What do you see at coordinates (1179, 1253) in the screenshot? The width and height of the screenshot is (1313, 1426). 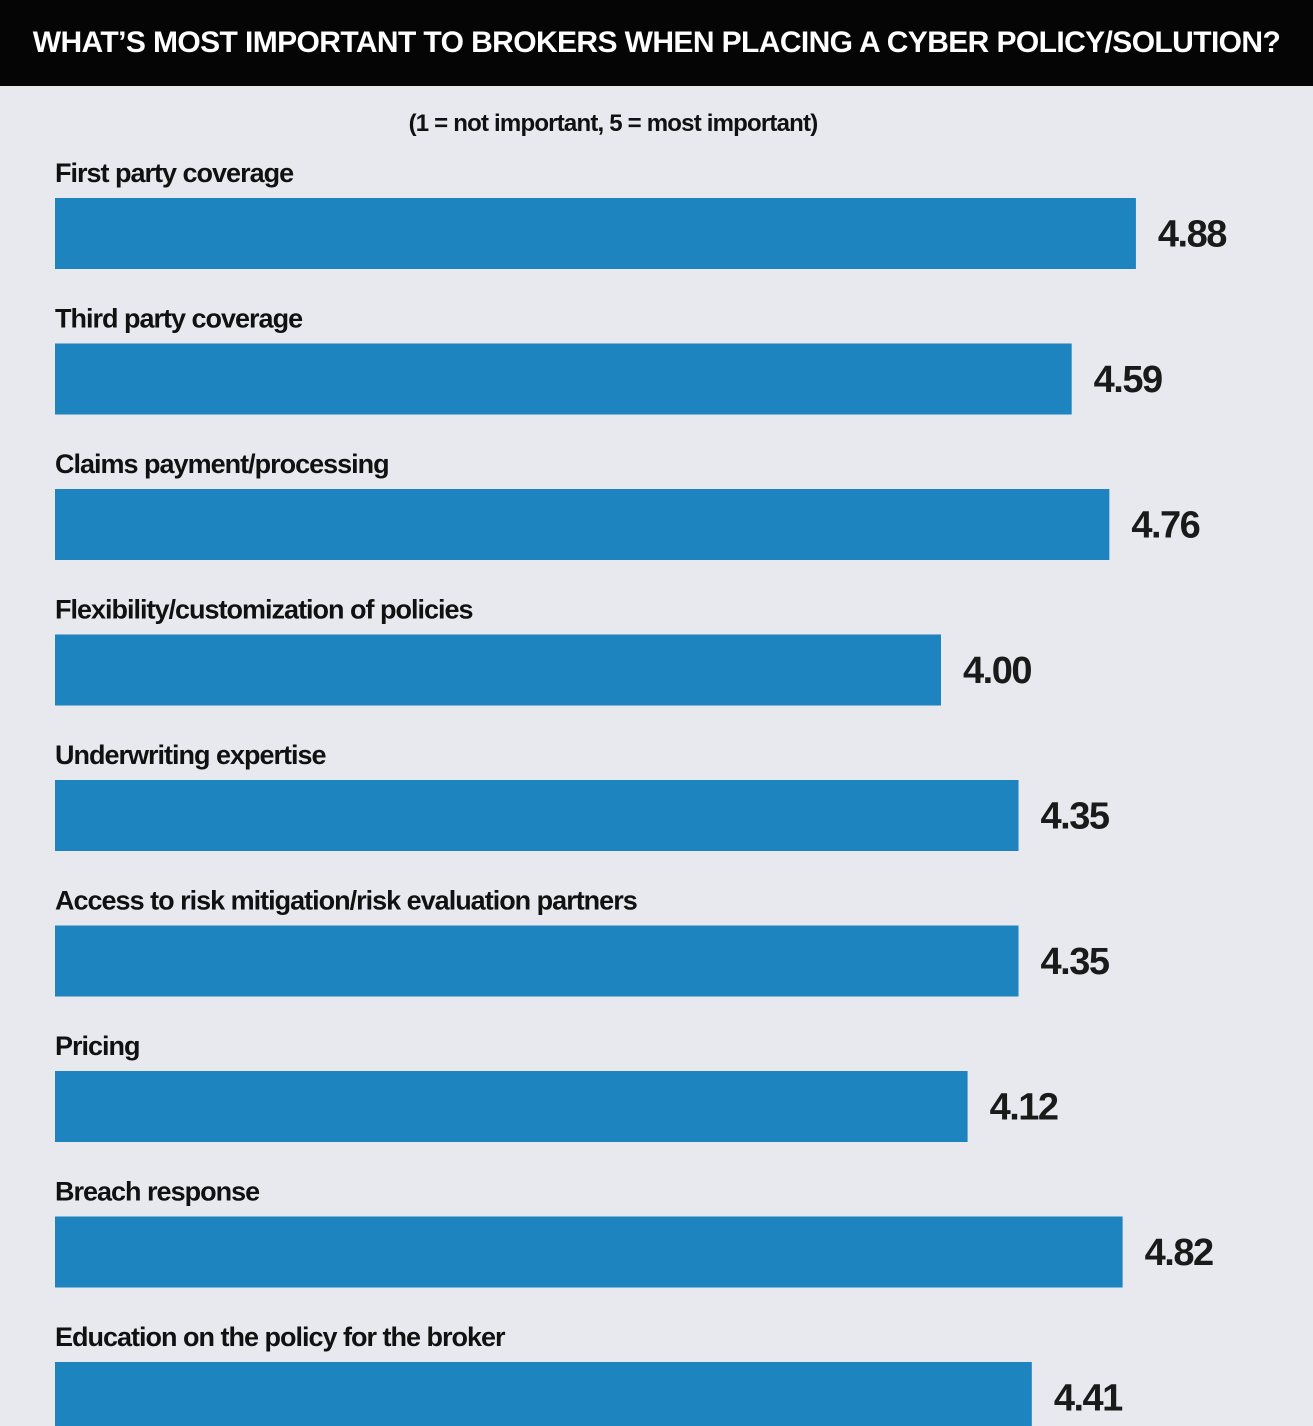 I see `value-label: 4.82` at bounding box center [1179, 1253].